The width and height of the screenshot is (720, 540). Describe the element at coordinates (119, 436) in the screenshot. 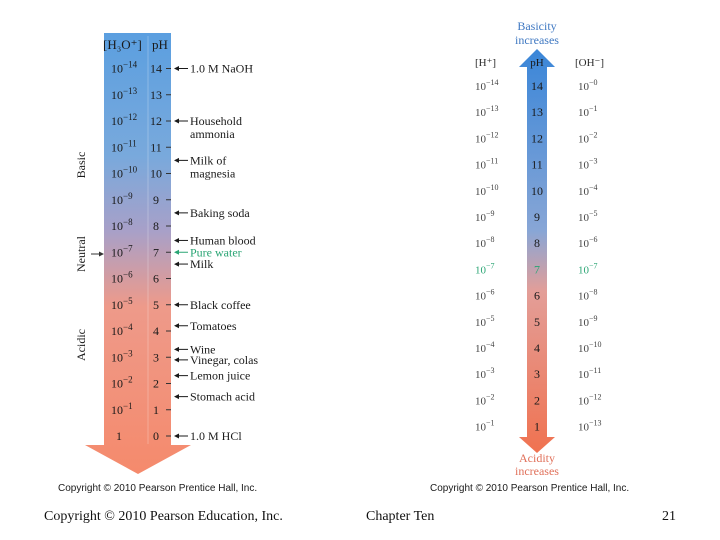

I see `left-concentration-label: 1` at that location.